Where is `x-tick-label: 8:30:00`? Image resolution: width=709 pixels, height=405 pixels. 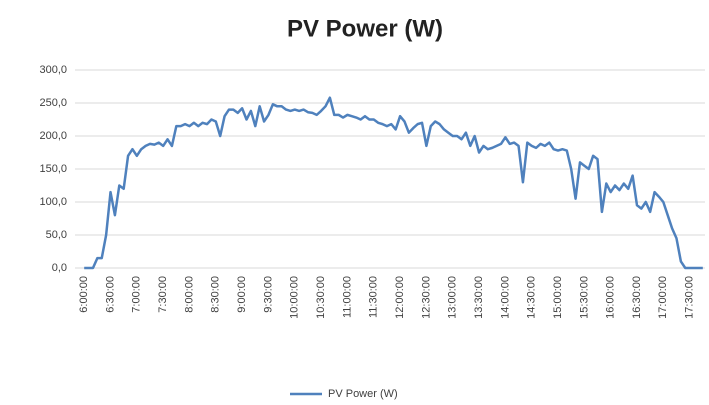 x-tick-label: 8:30:00 is located at coordinates (216, 294).